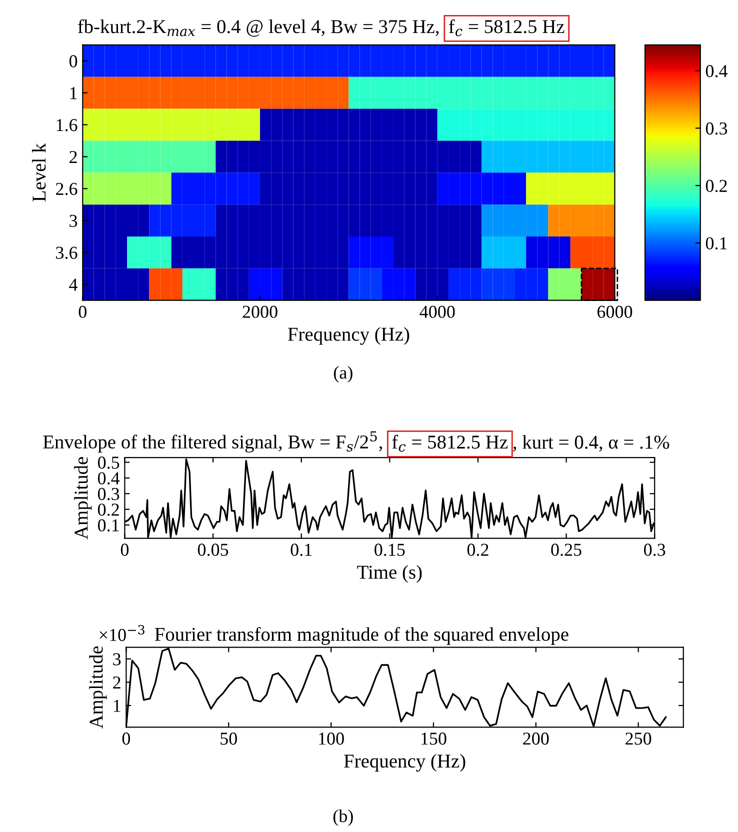 The image size is (738, 832). What do you see at coordinates (73, 61) in the screenshot?
I see `y-tick-label: 0` at bounding box center [73, 61].